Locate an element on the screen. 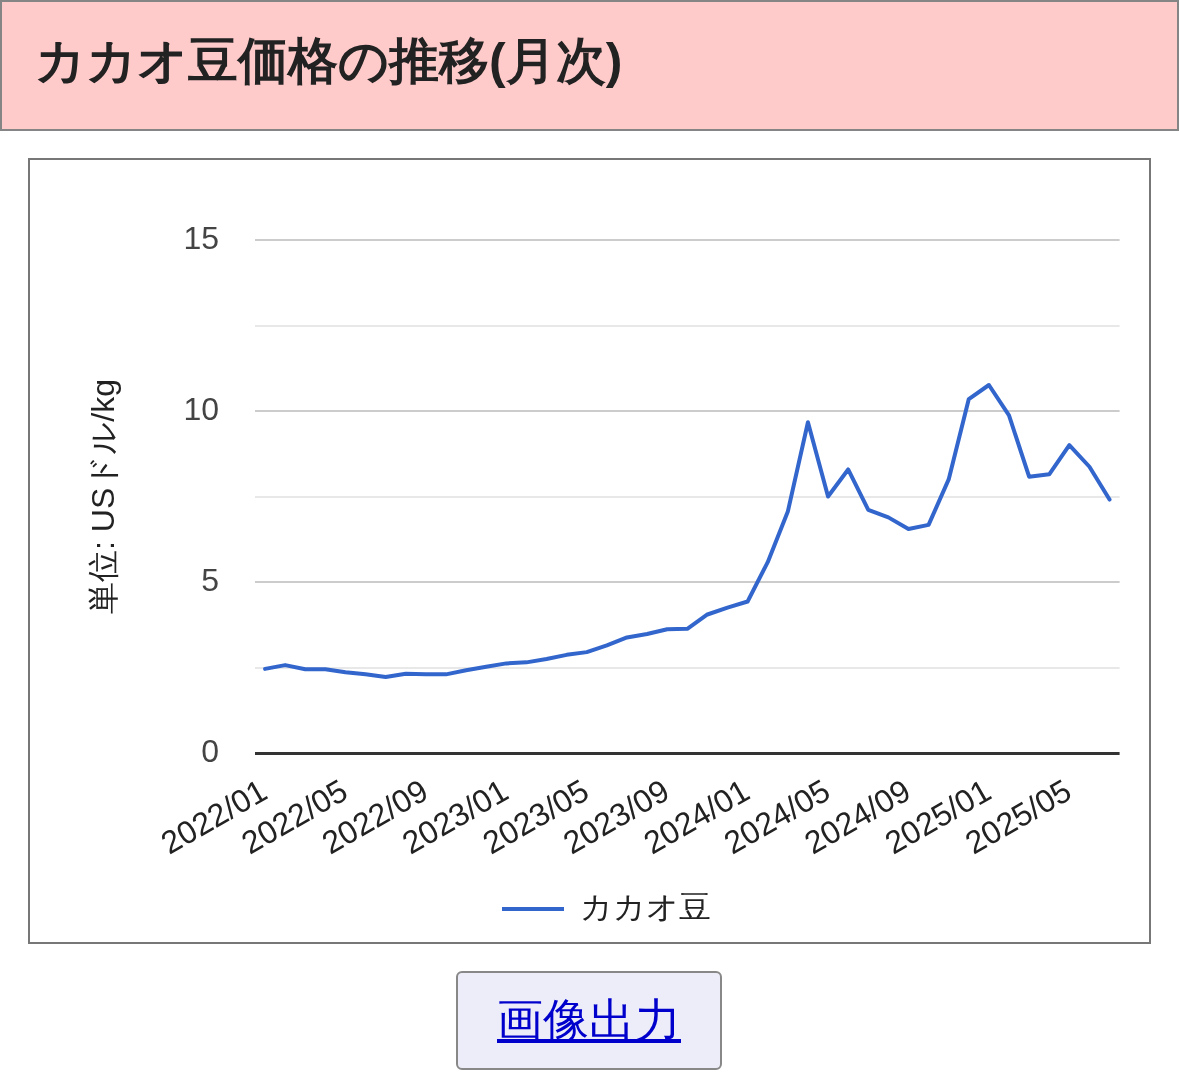 This screenshot has height=1077, width=1179. export-image-button: 画像出力 is located at coordinates (589, 1020).